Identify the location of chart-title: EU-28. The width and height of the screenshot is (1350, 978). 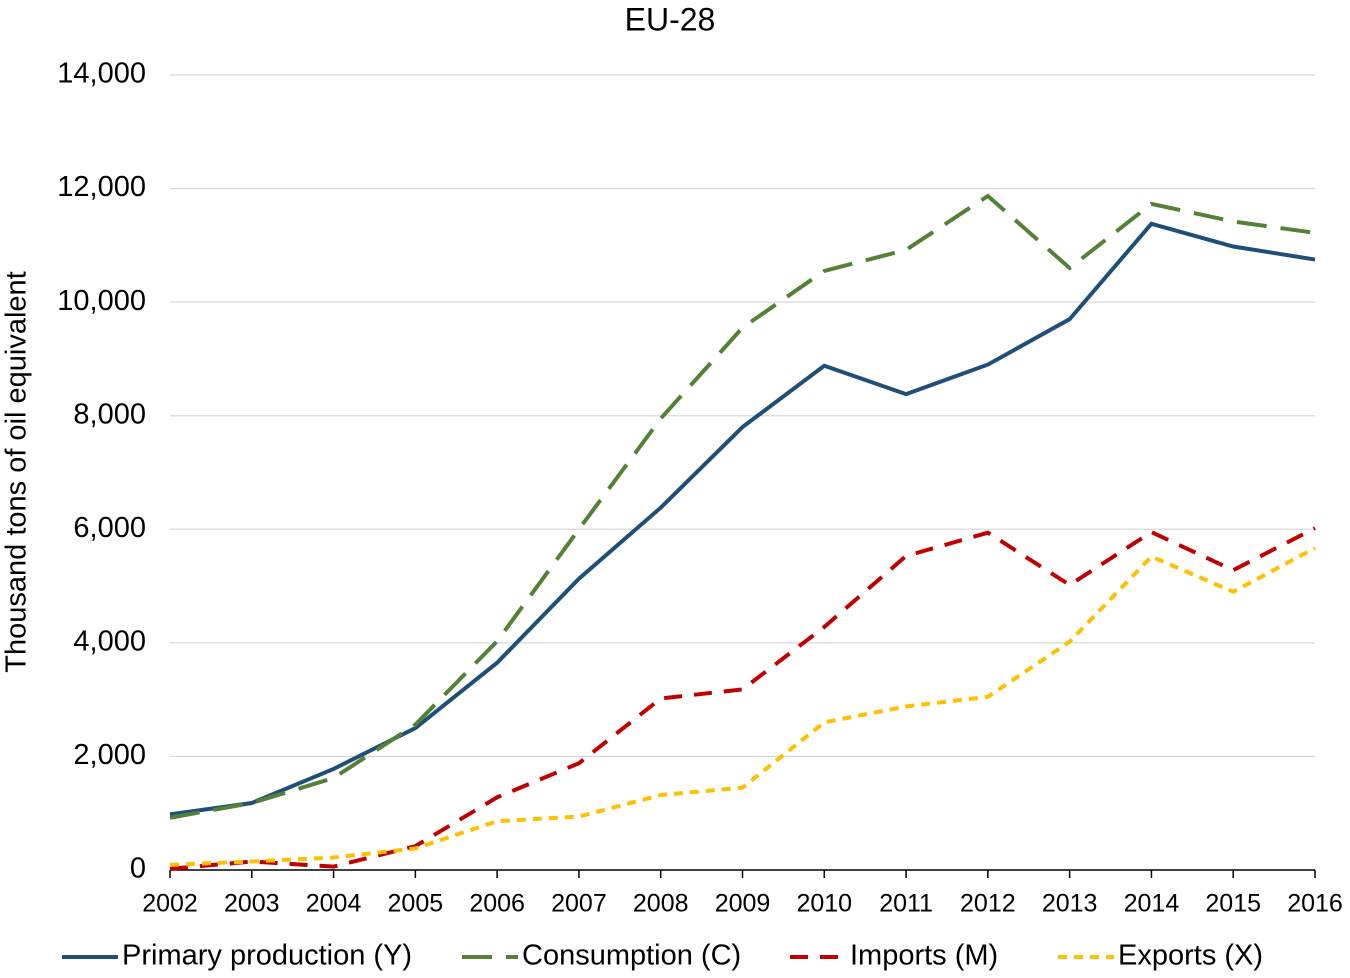
(670, 19).